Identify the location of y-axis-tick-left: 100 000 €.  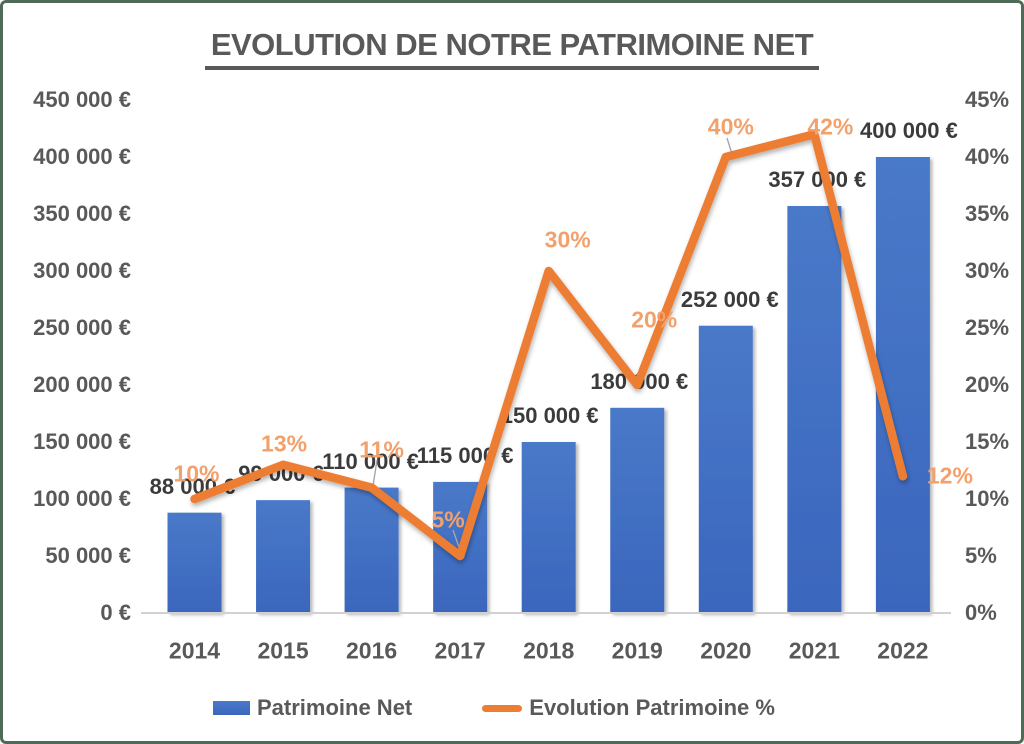
(82, 498).